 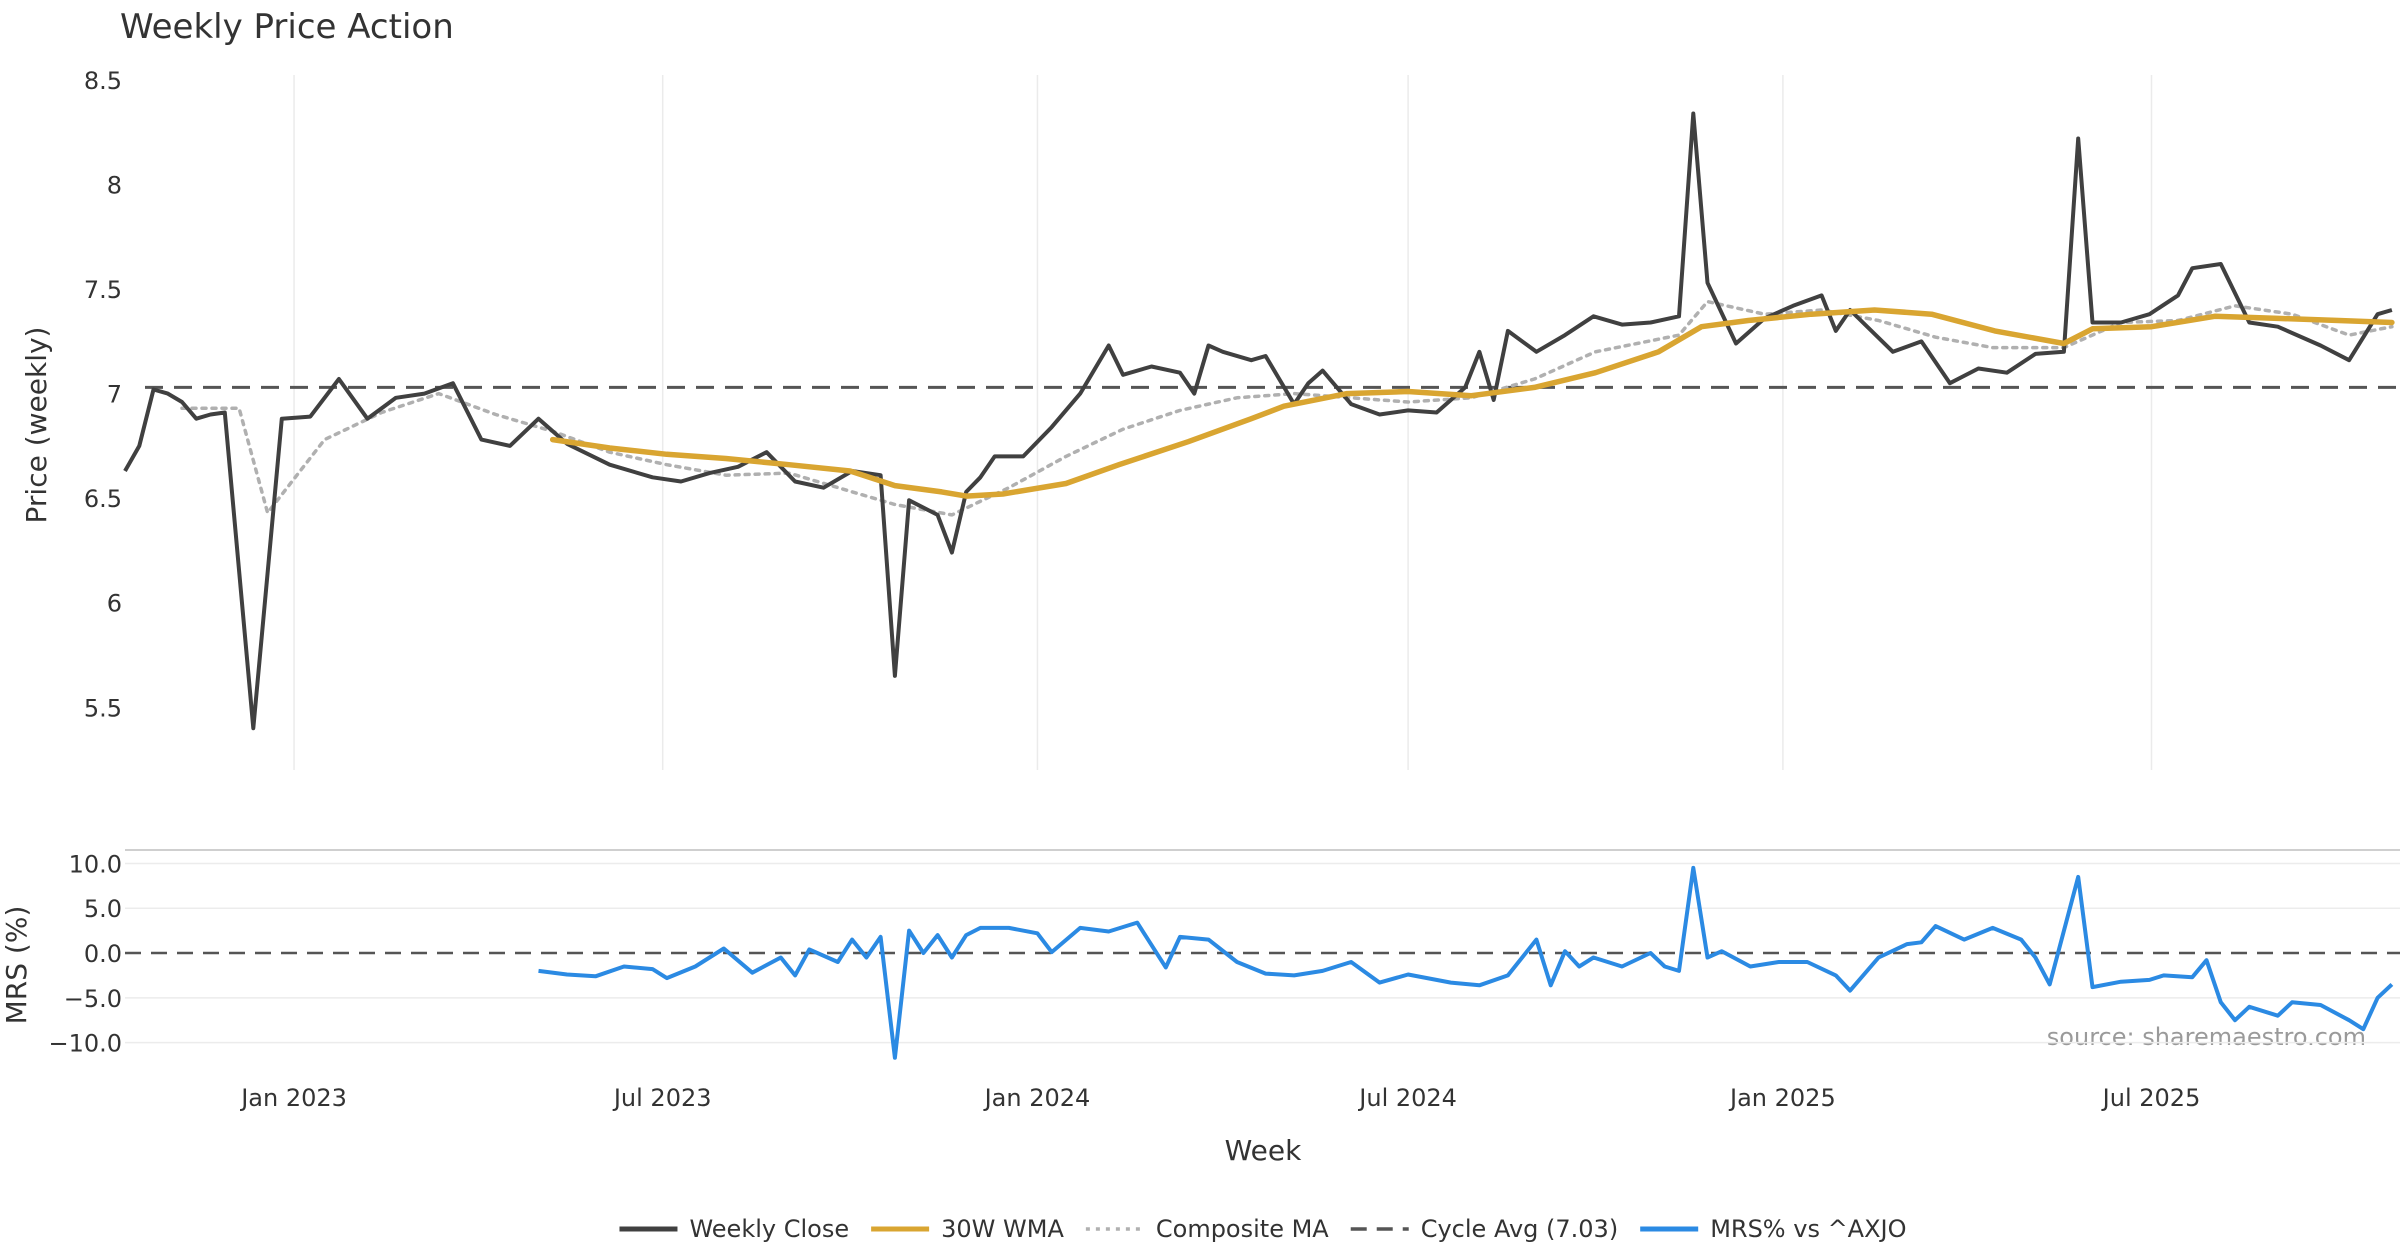 I want to click on x-tick-label: Jul 2025, so click(x=2151, y=1098).